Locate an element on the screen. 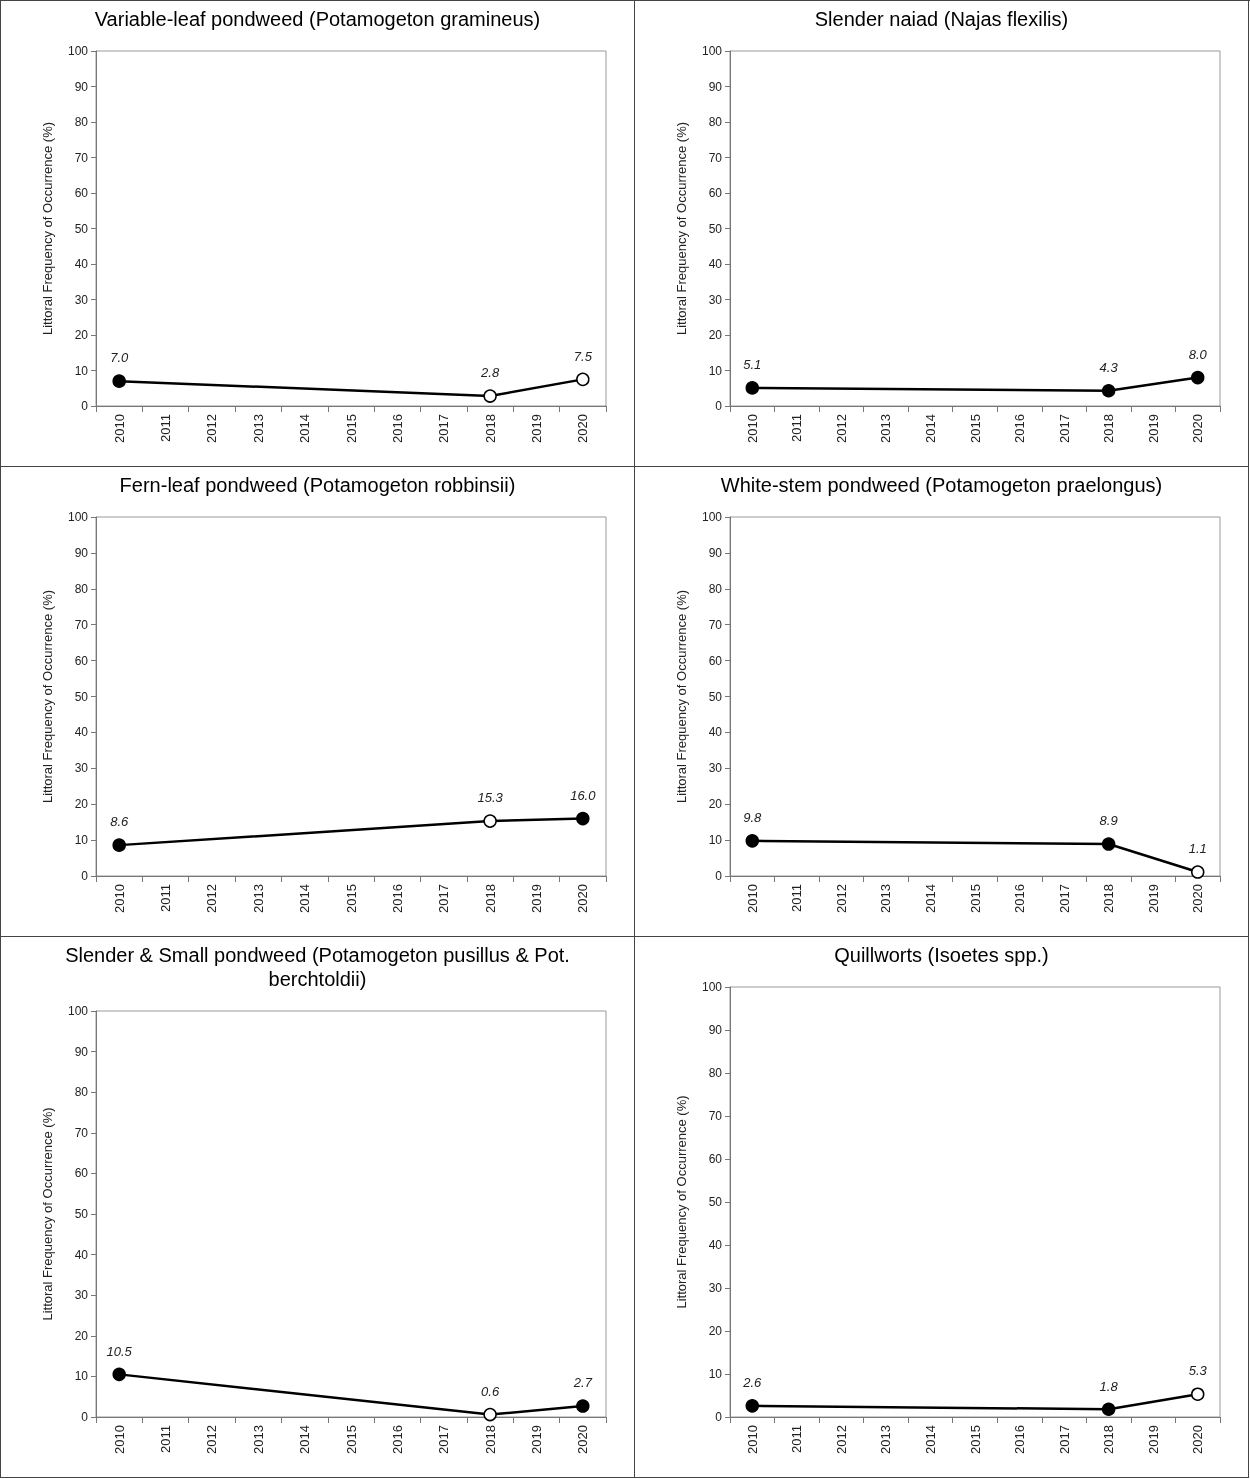  data-label: 0.6 is located at coordinates (490, 1391).